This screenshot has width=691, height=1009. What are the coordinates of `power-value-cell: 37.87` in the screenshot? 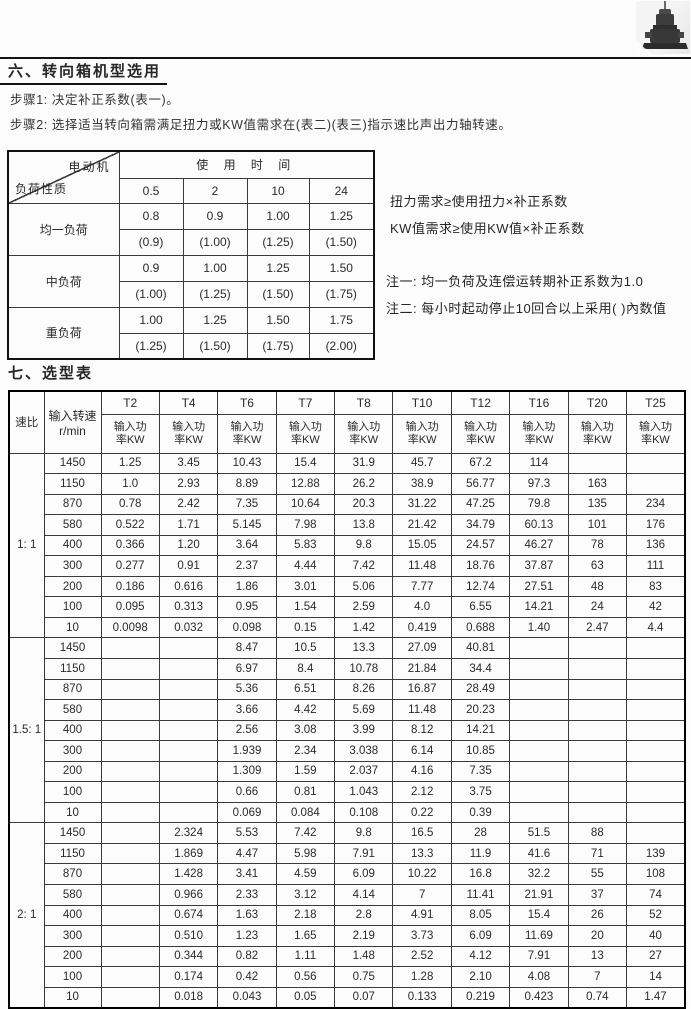 It's located at (539, 566).